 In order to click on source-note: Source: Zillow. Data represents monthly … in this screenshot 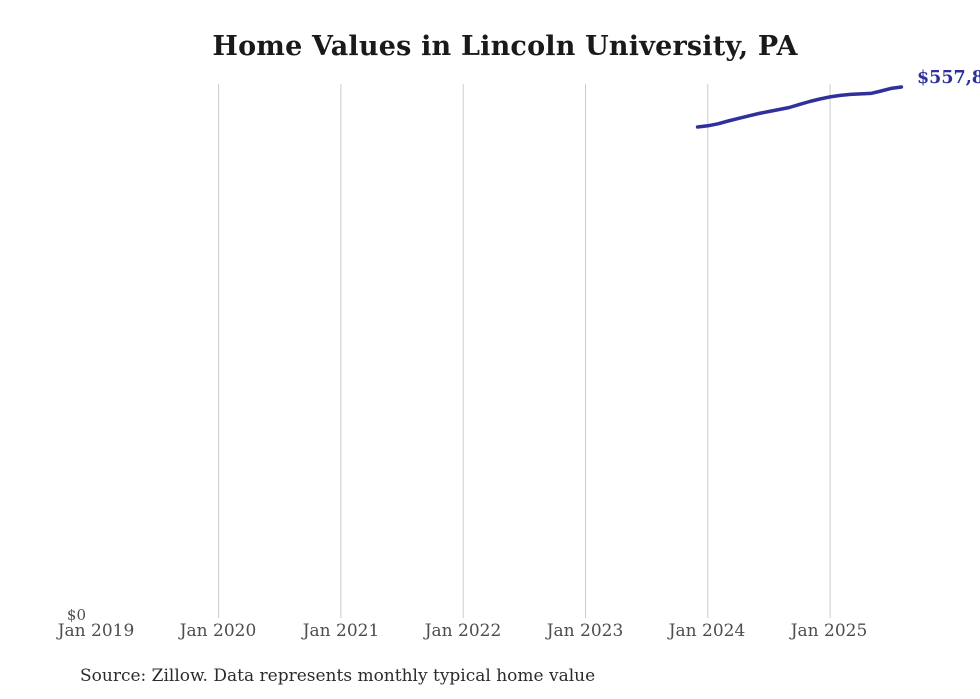, I will do `click(338, 676)`.